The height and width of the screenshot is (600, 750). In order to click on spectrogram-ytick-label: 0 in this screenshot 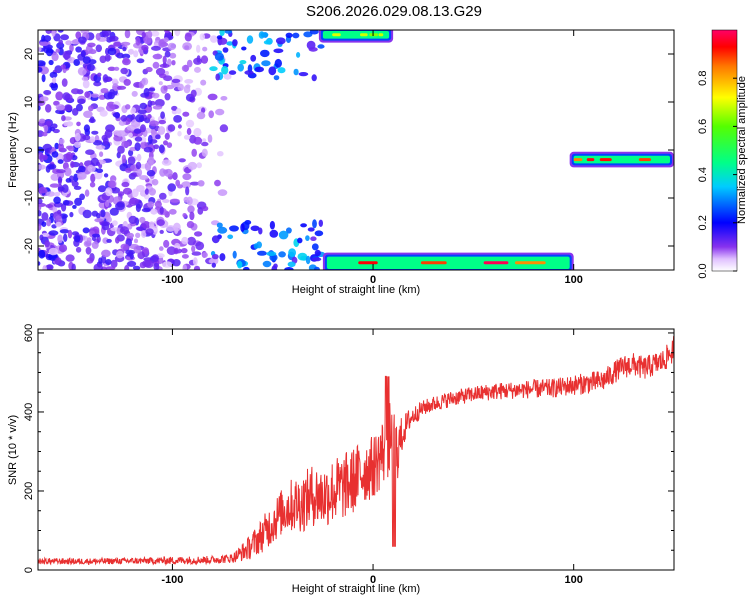, I will do `click(29, 150)`.